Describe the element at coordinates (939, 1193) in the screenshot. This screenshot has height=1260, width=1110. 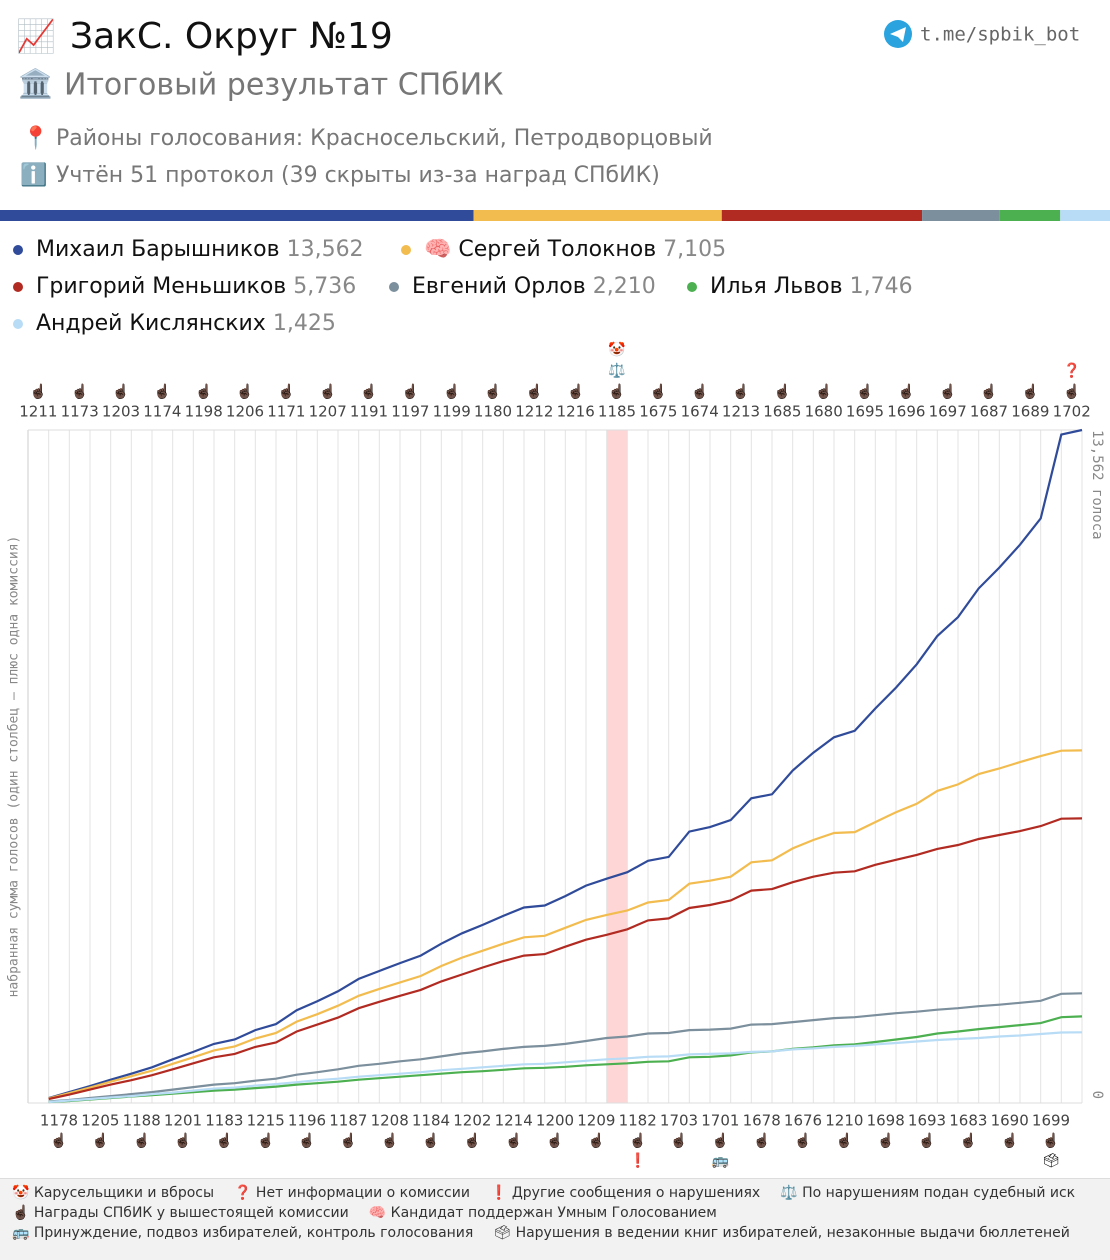
I see `footer-text: По нарушениям подан судебный иск` at that location.